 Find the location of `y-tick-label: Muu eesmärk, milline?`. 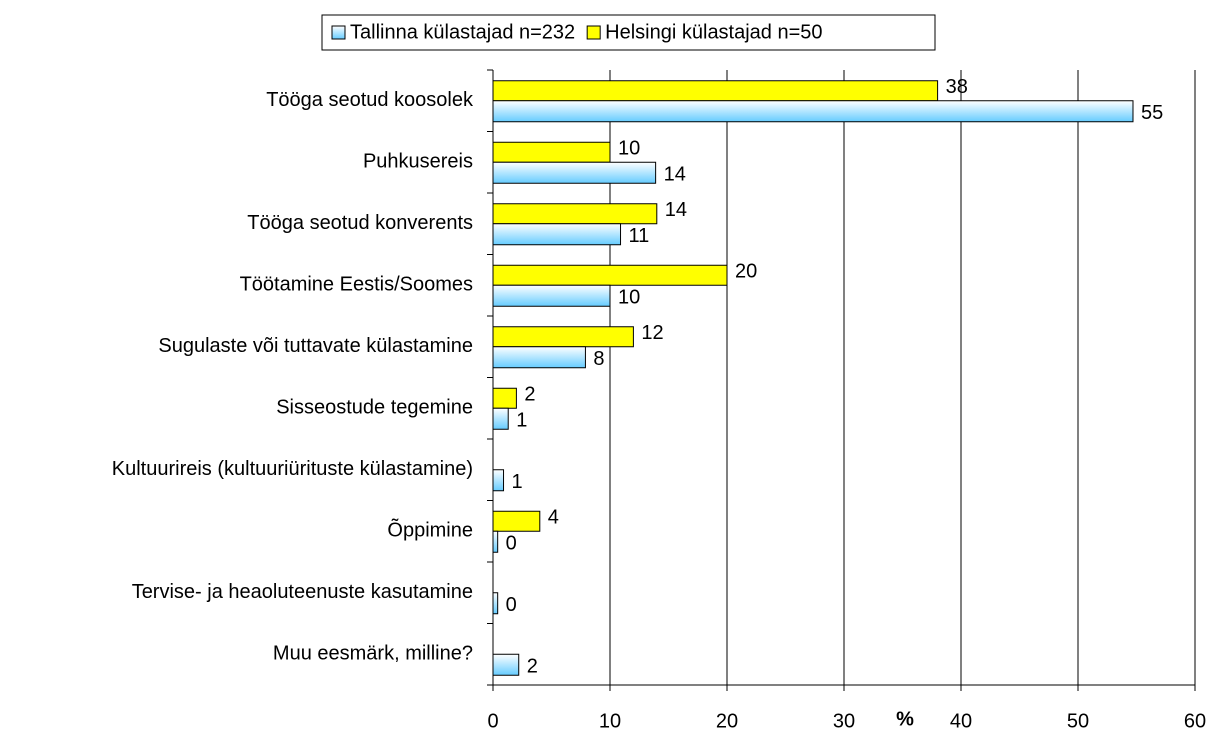

y-tick-label: Muu eesmärk, milline? is located at coordinates (373, 654).